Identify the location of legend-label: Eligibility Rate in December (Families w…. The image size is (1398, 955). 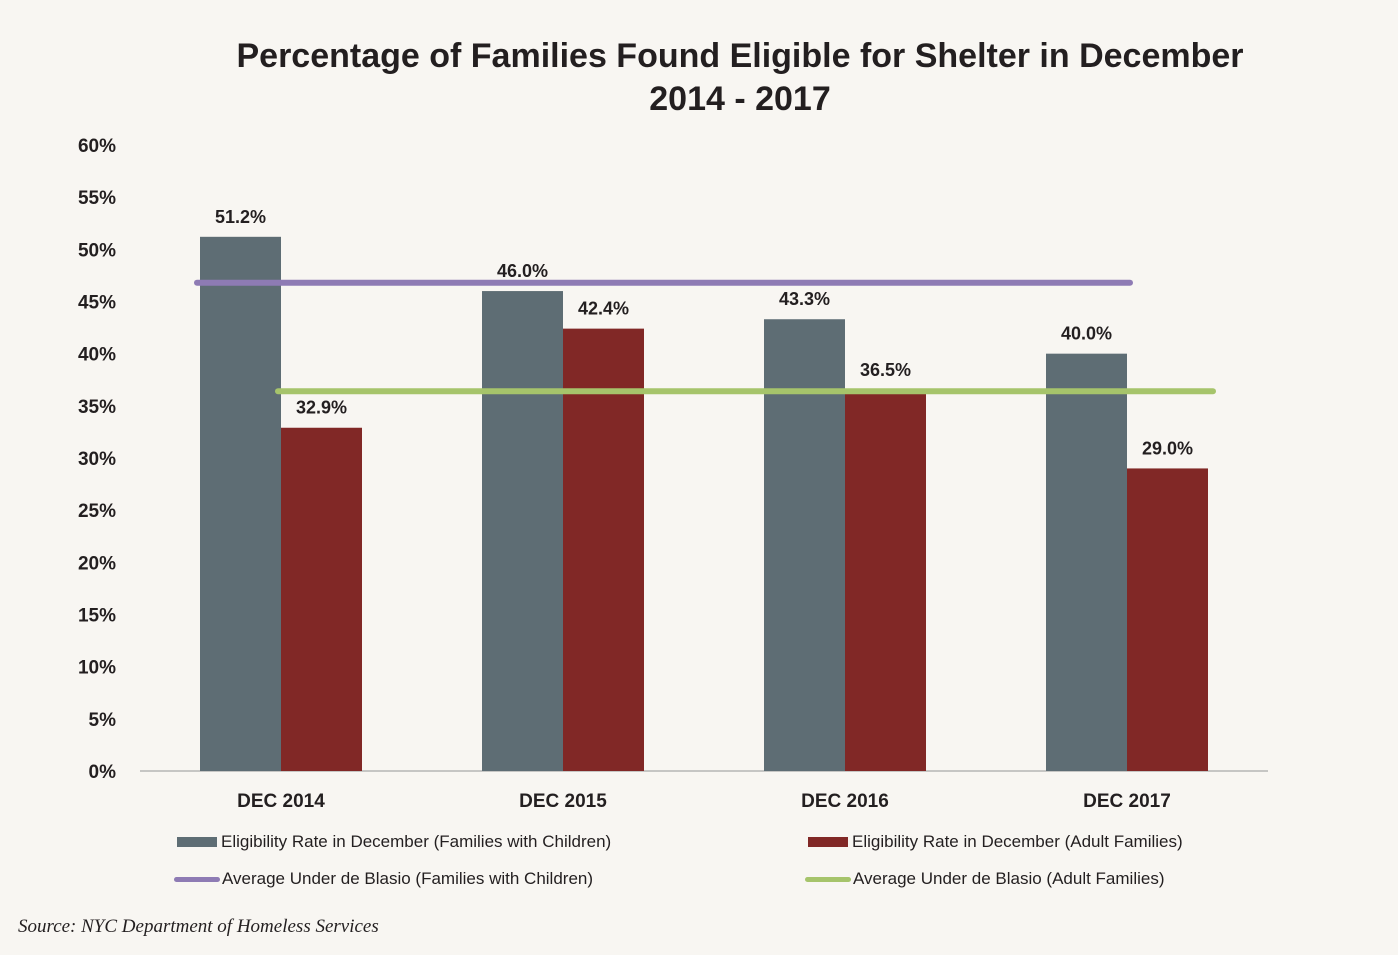
(416, 841).